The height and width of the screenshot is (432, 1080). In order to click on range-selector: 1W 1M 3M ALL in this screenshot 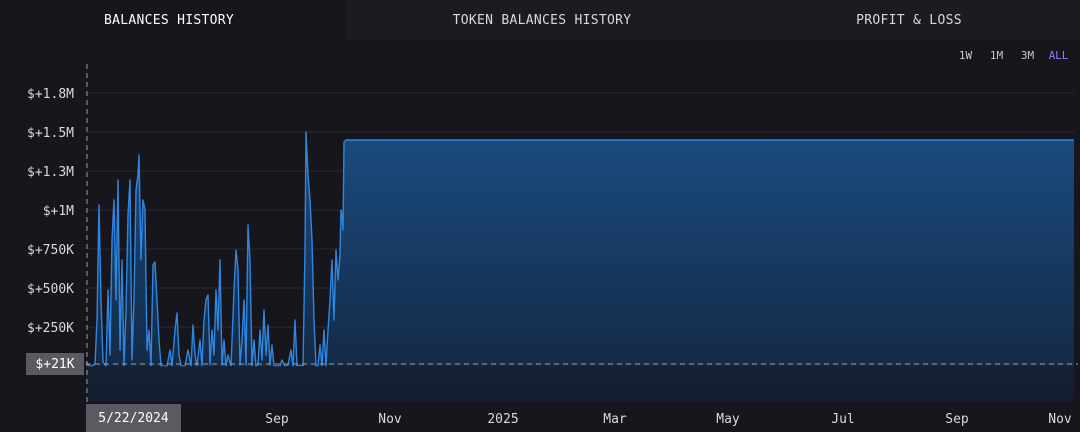, I will do `click(1012, 55)`.